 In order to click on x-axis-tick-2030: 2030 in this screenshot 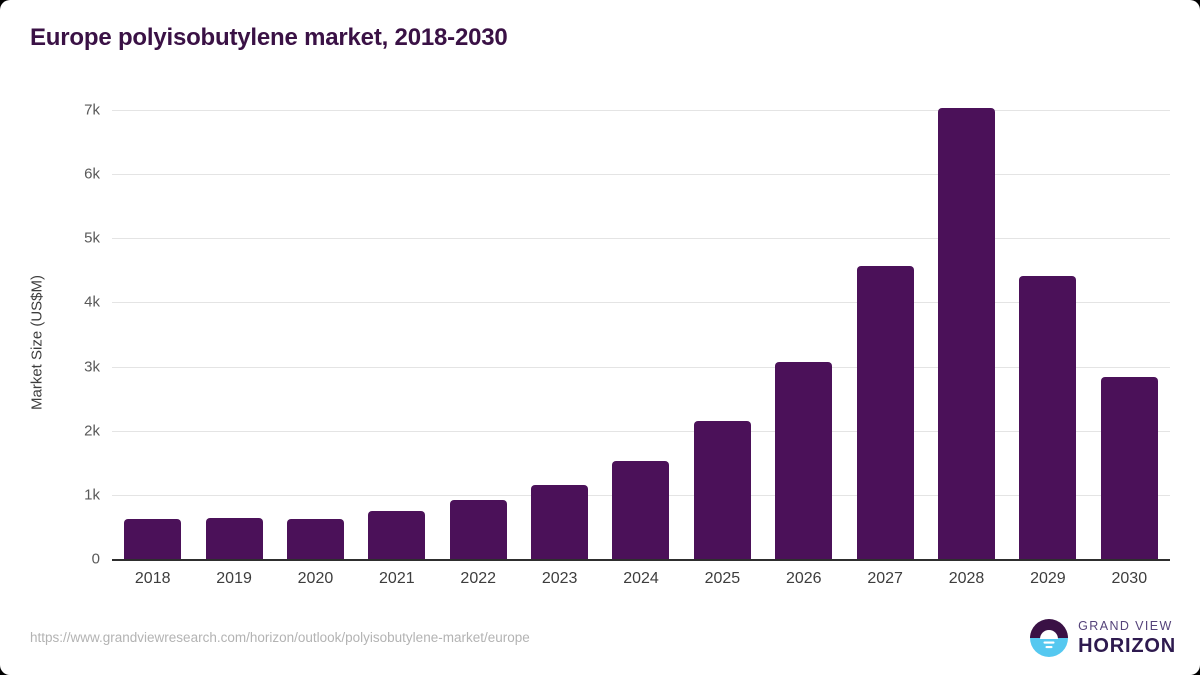, I will do `click(1129, 578)`.